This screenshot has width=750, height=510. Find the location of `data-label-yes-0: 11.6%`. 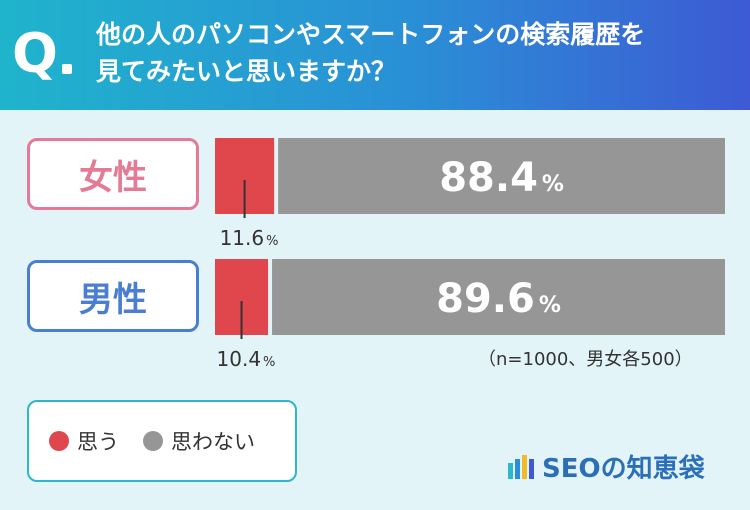

data-label-yes-0: 11.6% is located at coordinates (249, 238).